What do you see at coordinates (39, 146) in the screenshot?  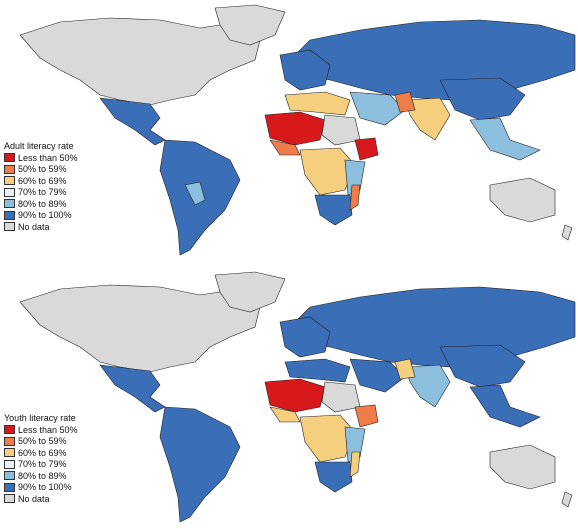 I see `adult-legend-title: Adult literacy rate` at bounding box center [39, 146].